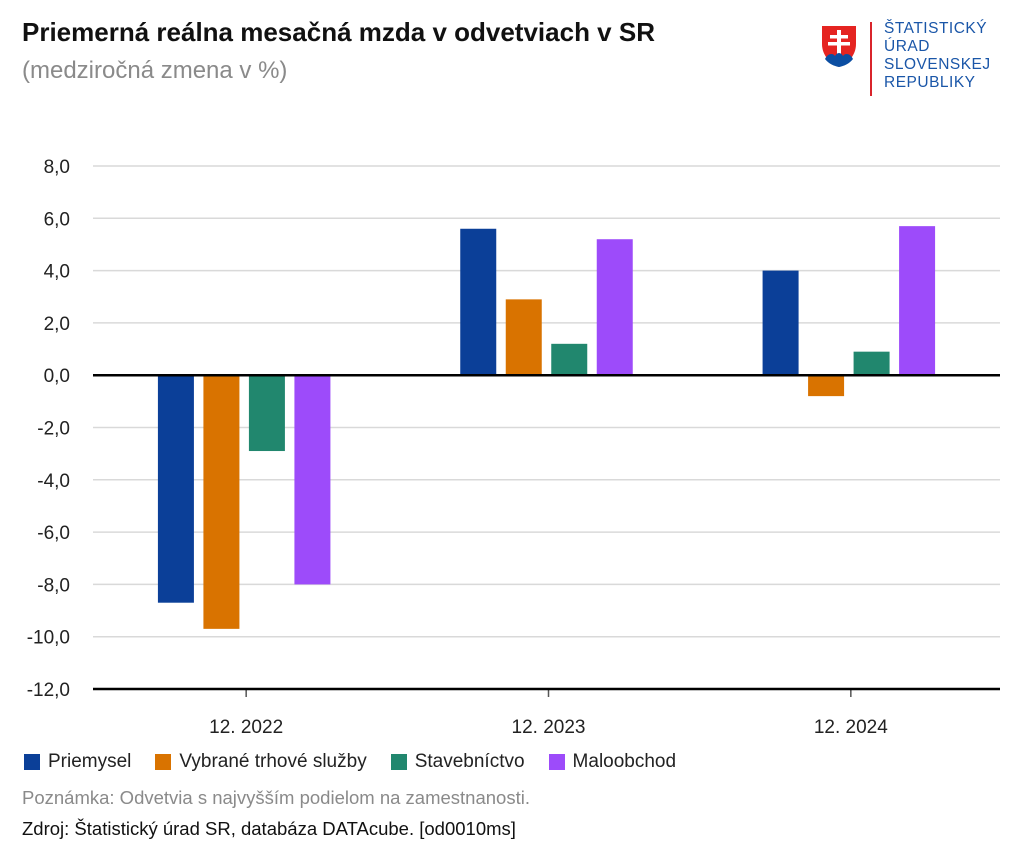 This screenshot has height=857, width=1024. Describe the element at coordinates (57, 324) in the screenshot. I see `y-tick-label: 2,0` at that location.